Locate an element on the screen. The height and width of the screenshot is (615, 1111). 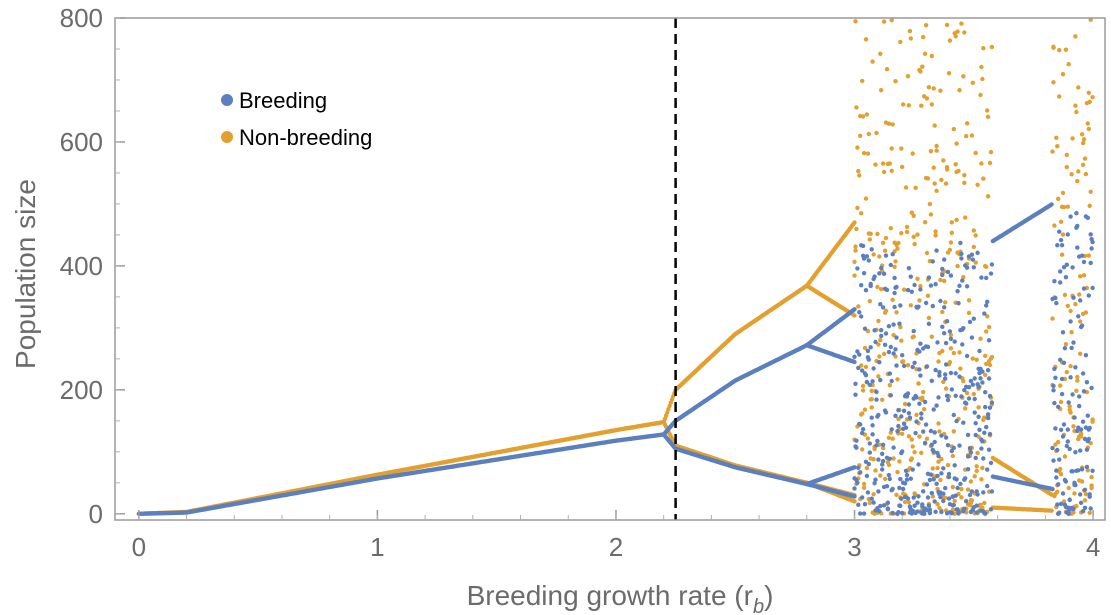
legend-label-non-breeding: Non-breeding is located at coordinates (305, 137).